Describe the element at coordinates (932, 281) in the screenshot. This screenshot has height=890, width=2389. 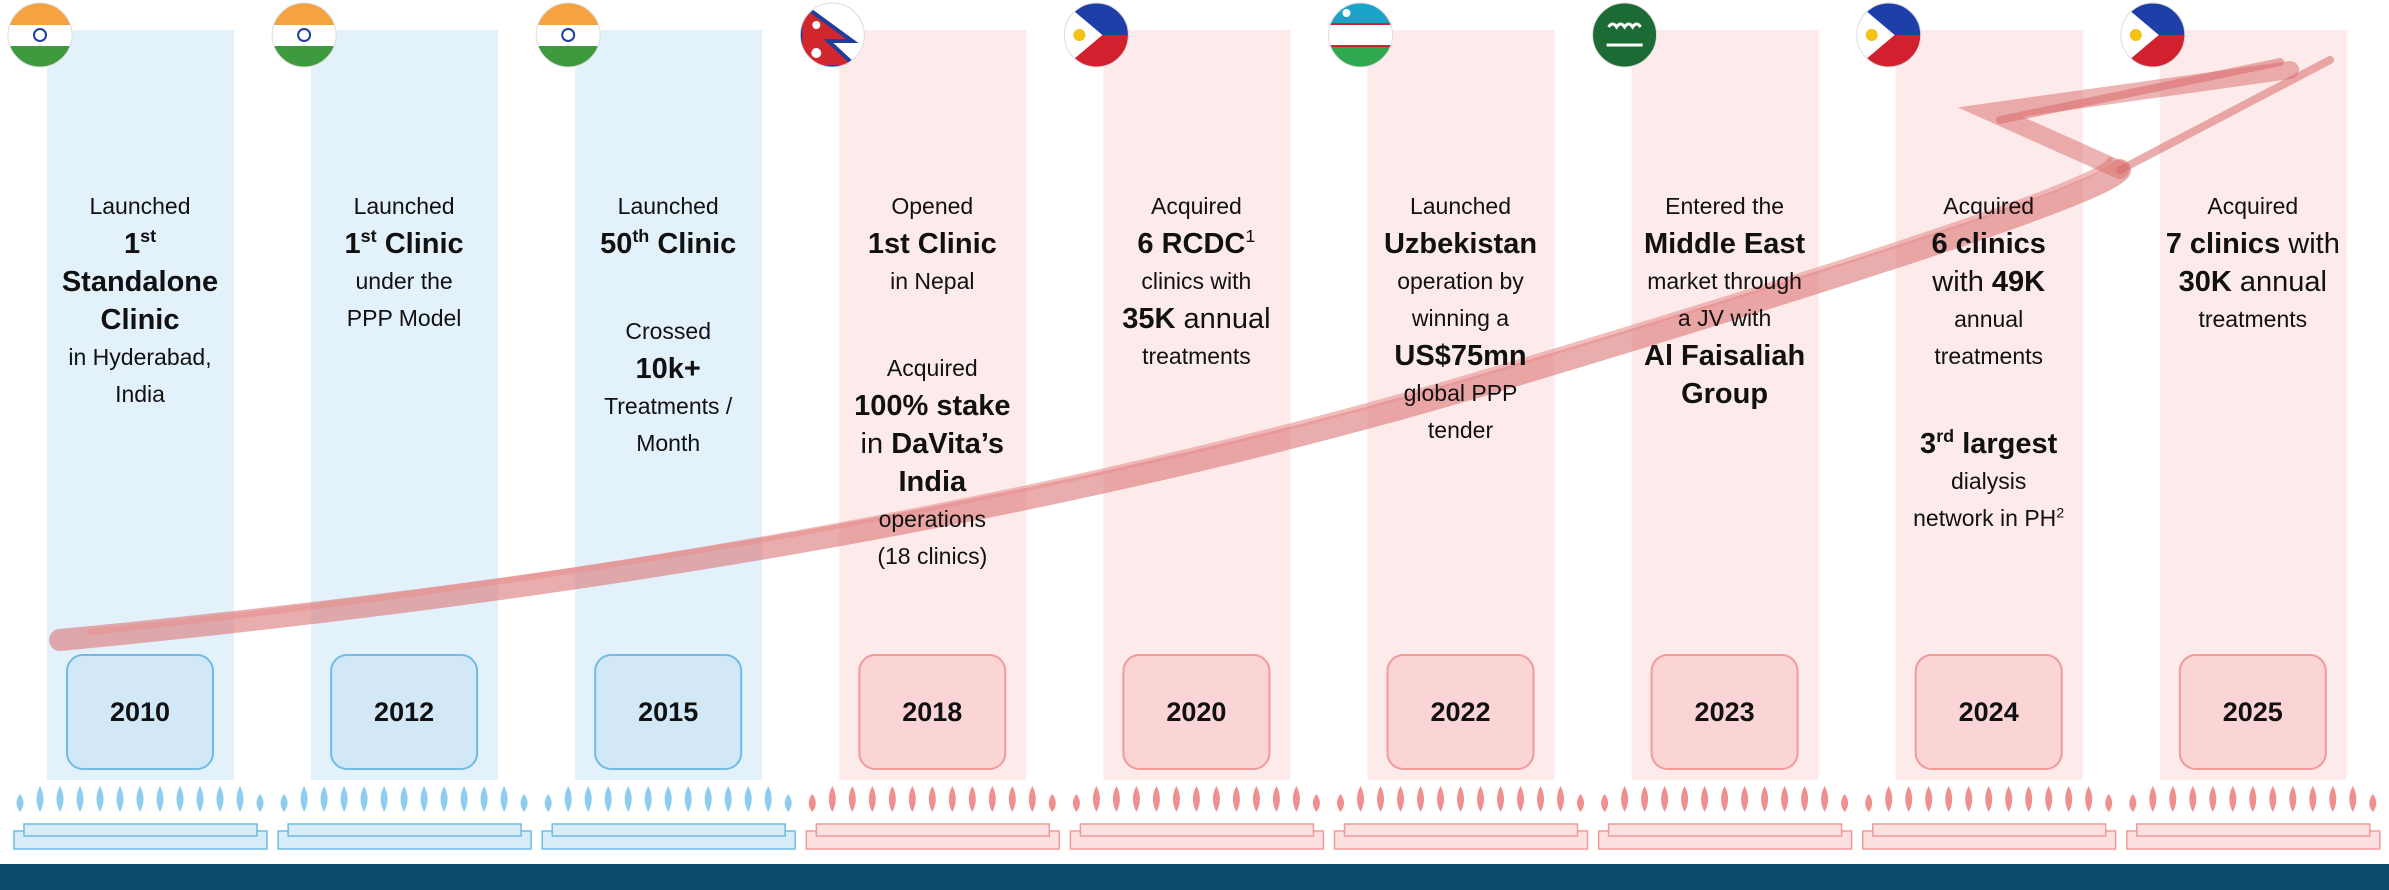
I see `text-segment: in Nepal` at that location.